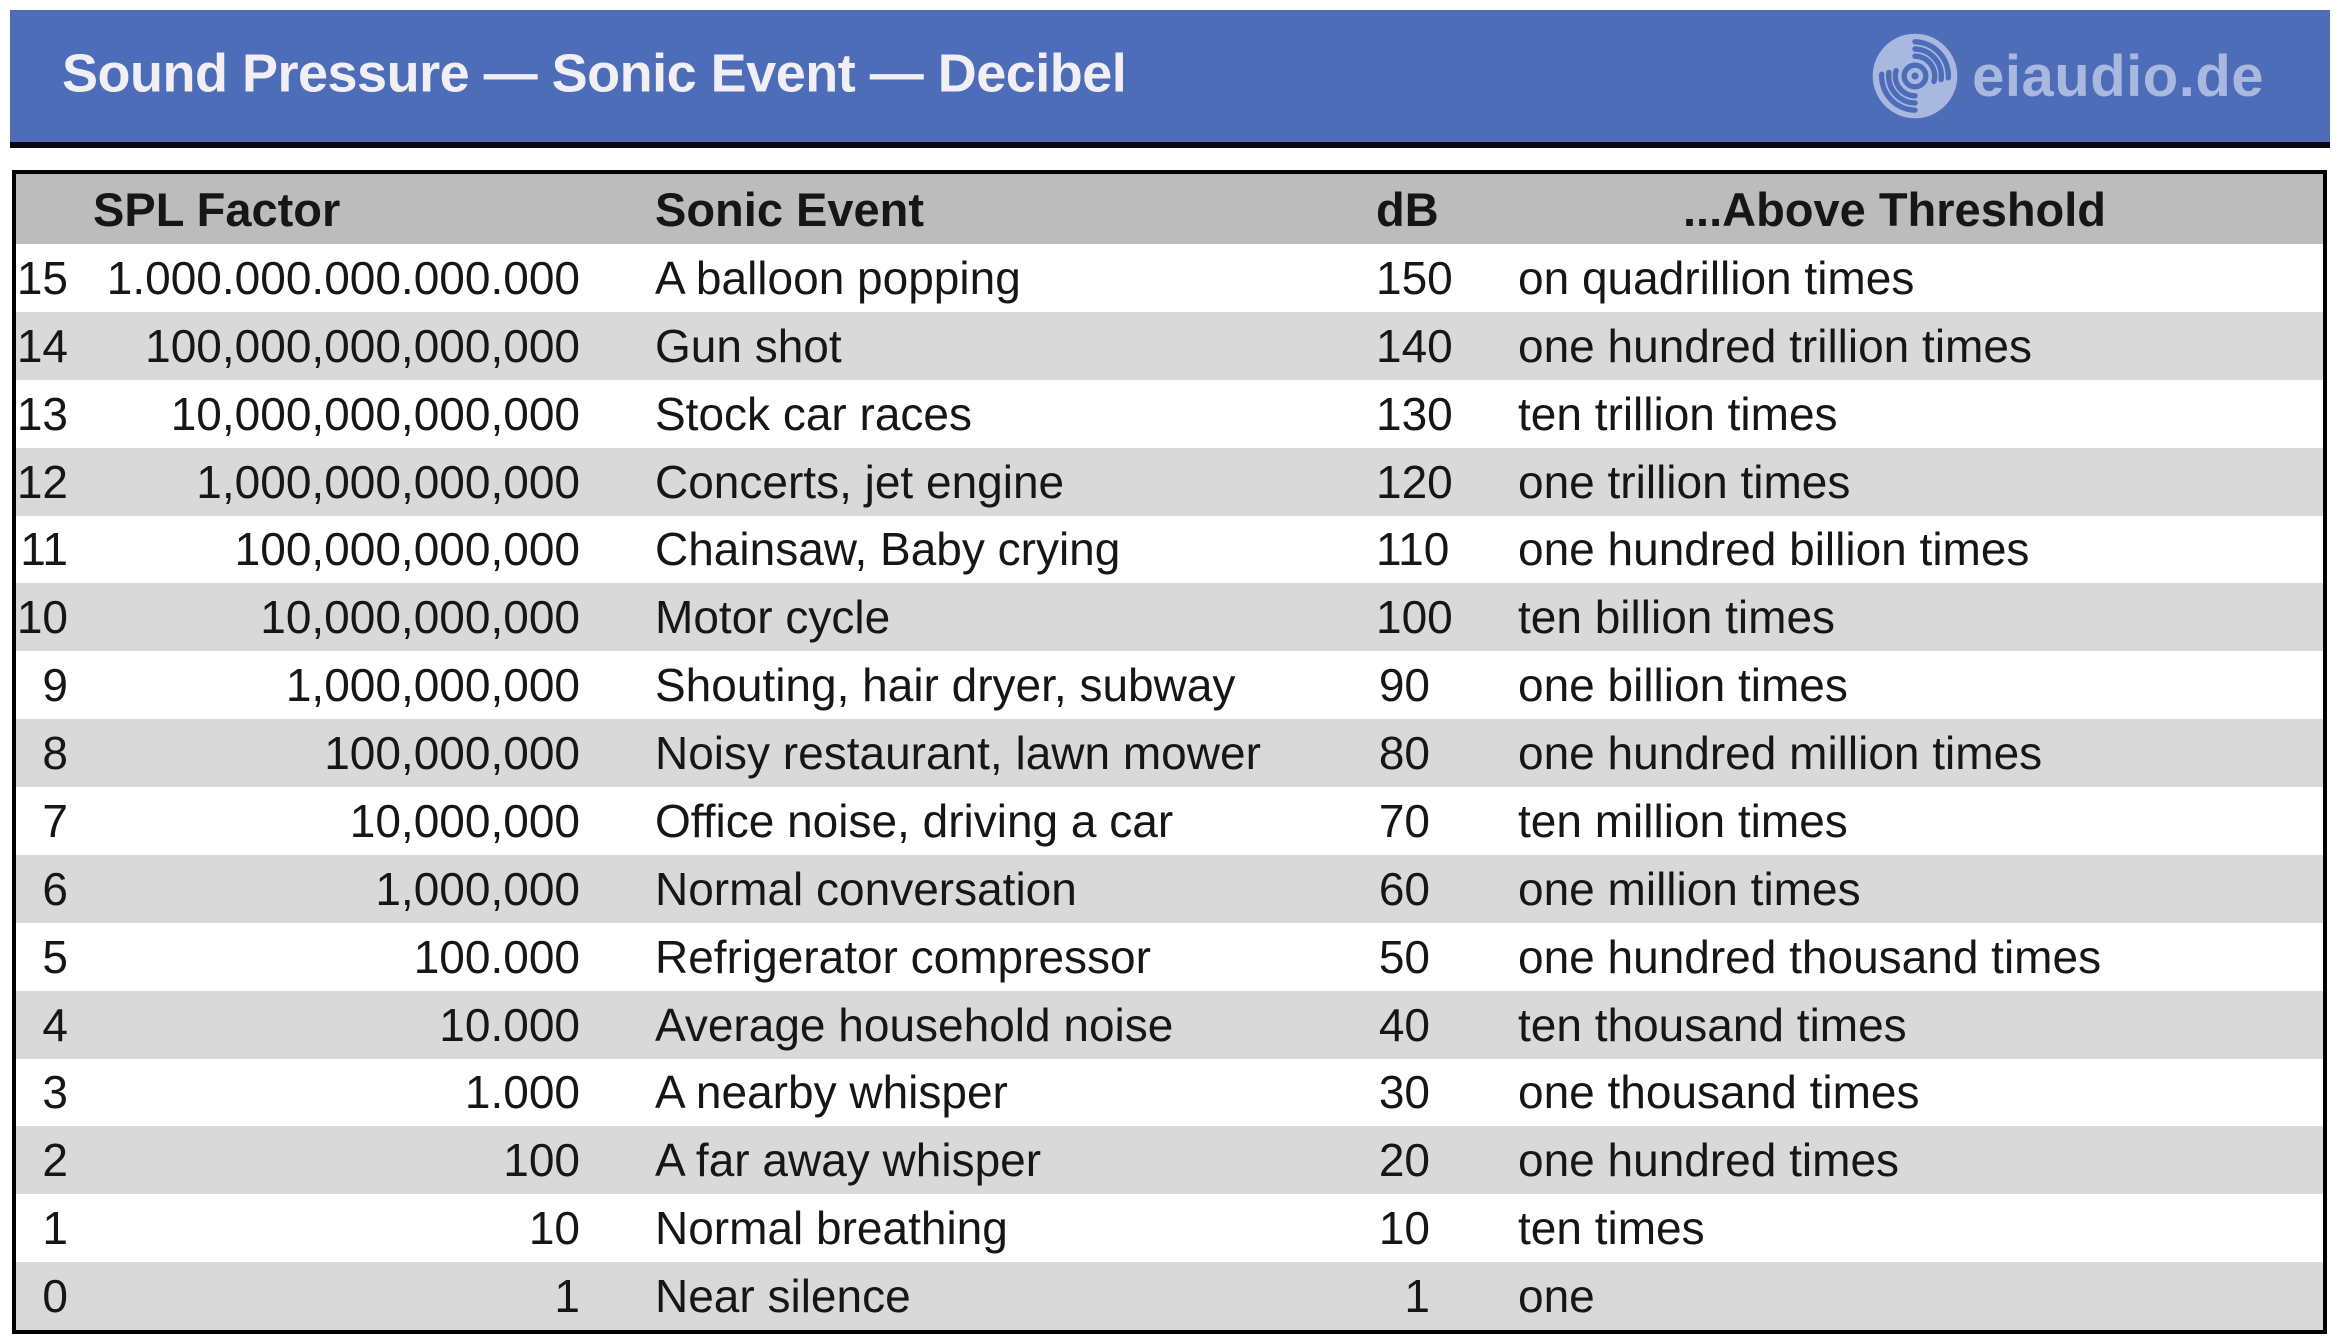 Image resolution: width=2340 pixels, height=1342 pixels. What do you see at coordinates (44, 549) in the screenshot?
I see `spl-exponent: 11` at bounding box center [44, 549].